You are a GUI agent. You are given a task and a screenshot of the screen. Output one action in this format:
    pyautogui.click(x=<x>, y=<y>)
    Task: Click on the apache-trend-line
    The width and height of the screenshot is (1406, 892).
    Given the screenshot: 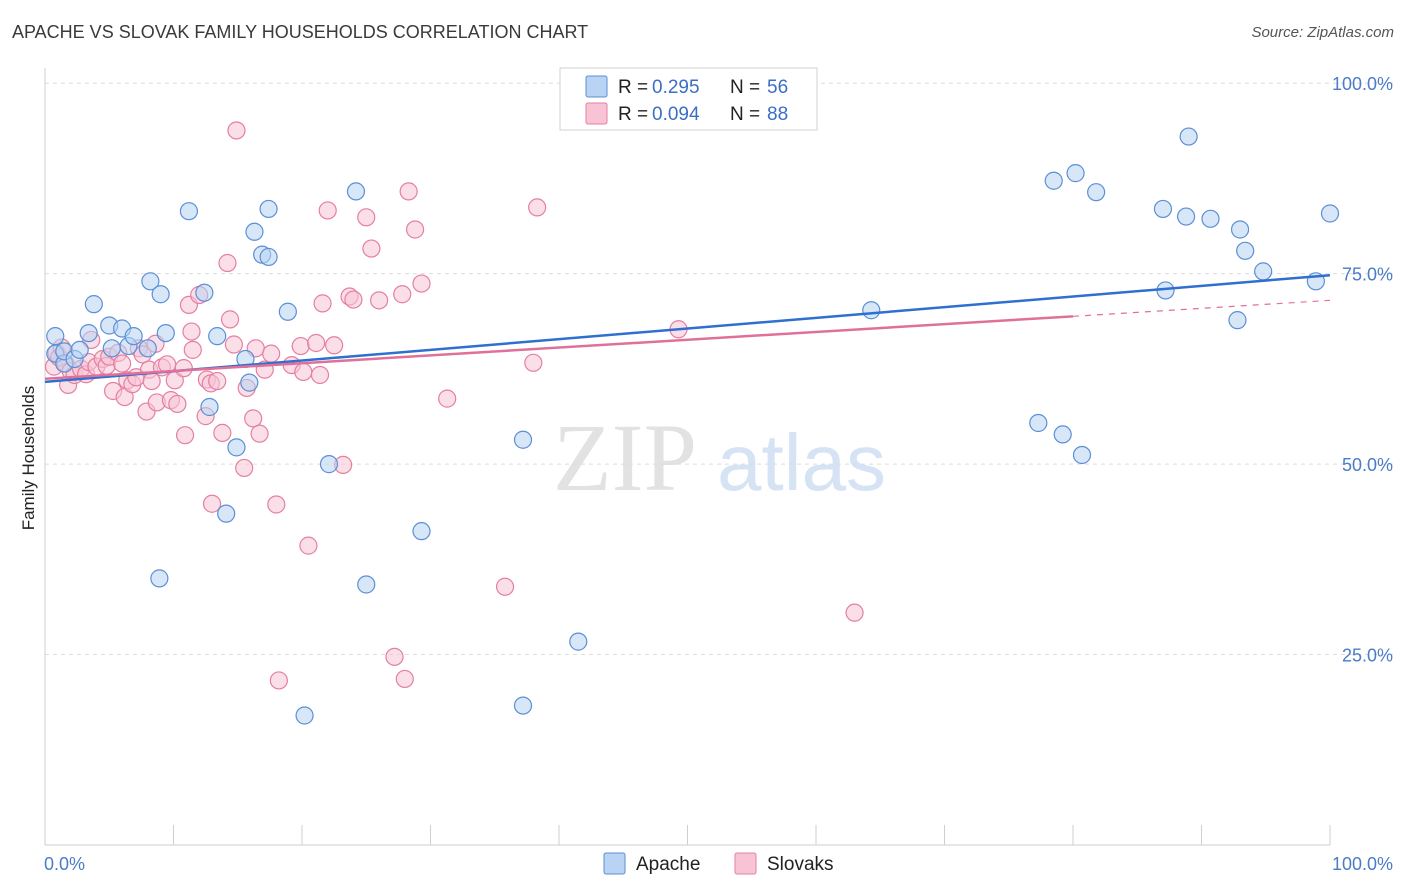 What is the action you would take?
    pyautogui.click(x=687, y=328)
    